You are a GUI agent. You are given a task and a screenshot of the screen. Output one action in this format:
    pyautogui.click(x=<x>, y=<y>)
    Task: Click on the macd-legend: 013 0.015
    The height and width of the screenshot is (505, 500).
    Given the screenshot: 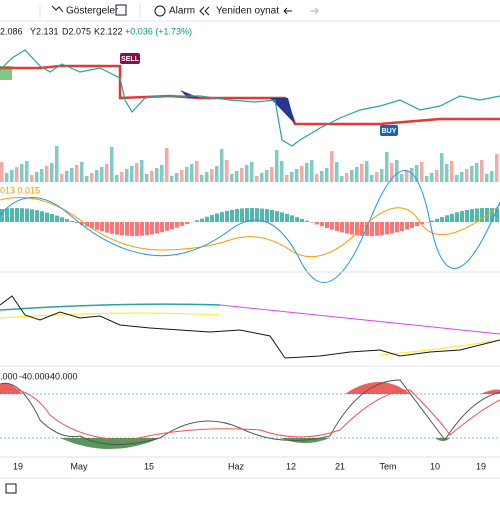 What is the action you would take?
    pyautogui.click(x=20, y=190)
    